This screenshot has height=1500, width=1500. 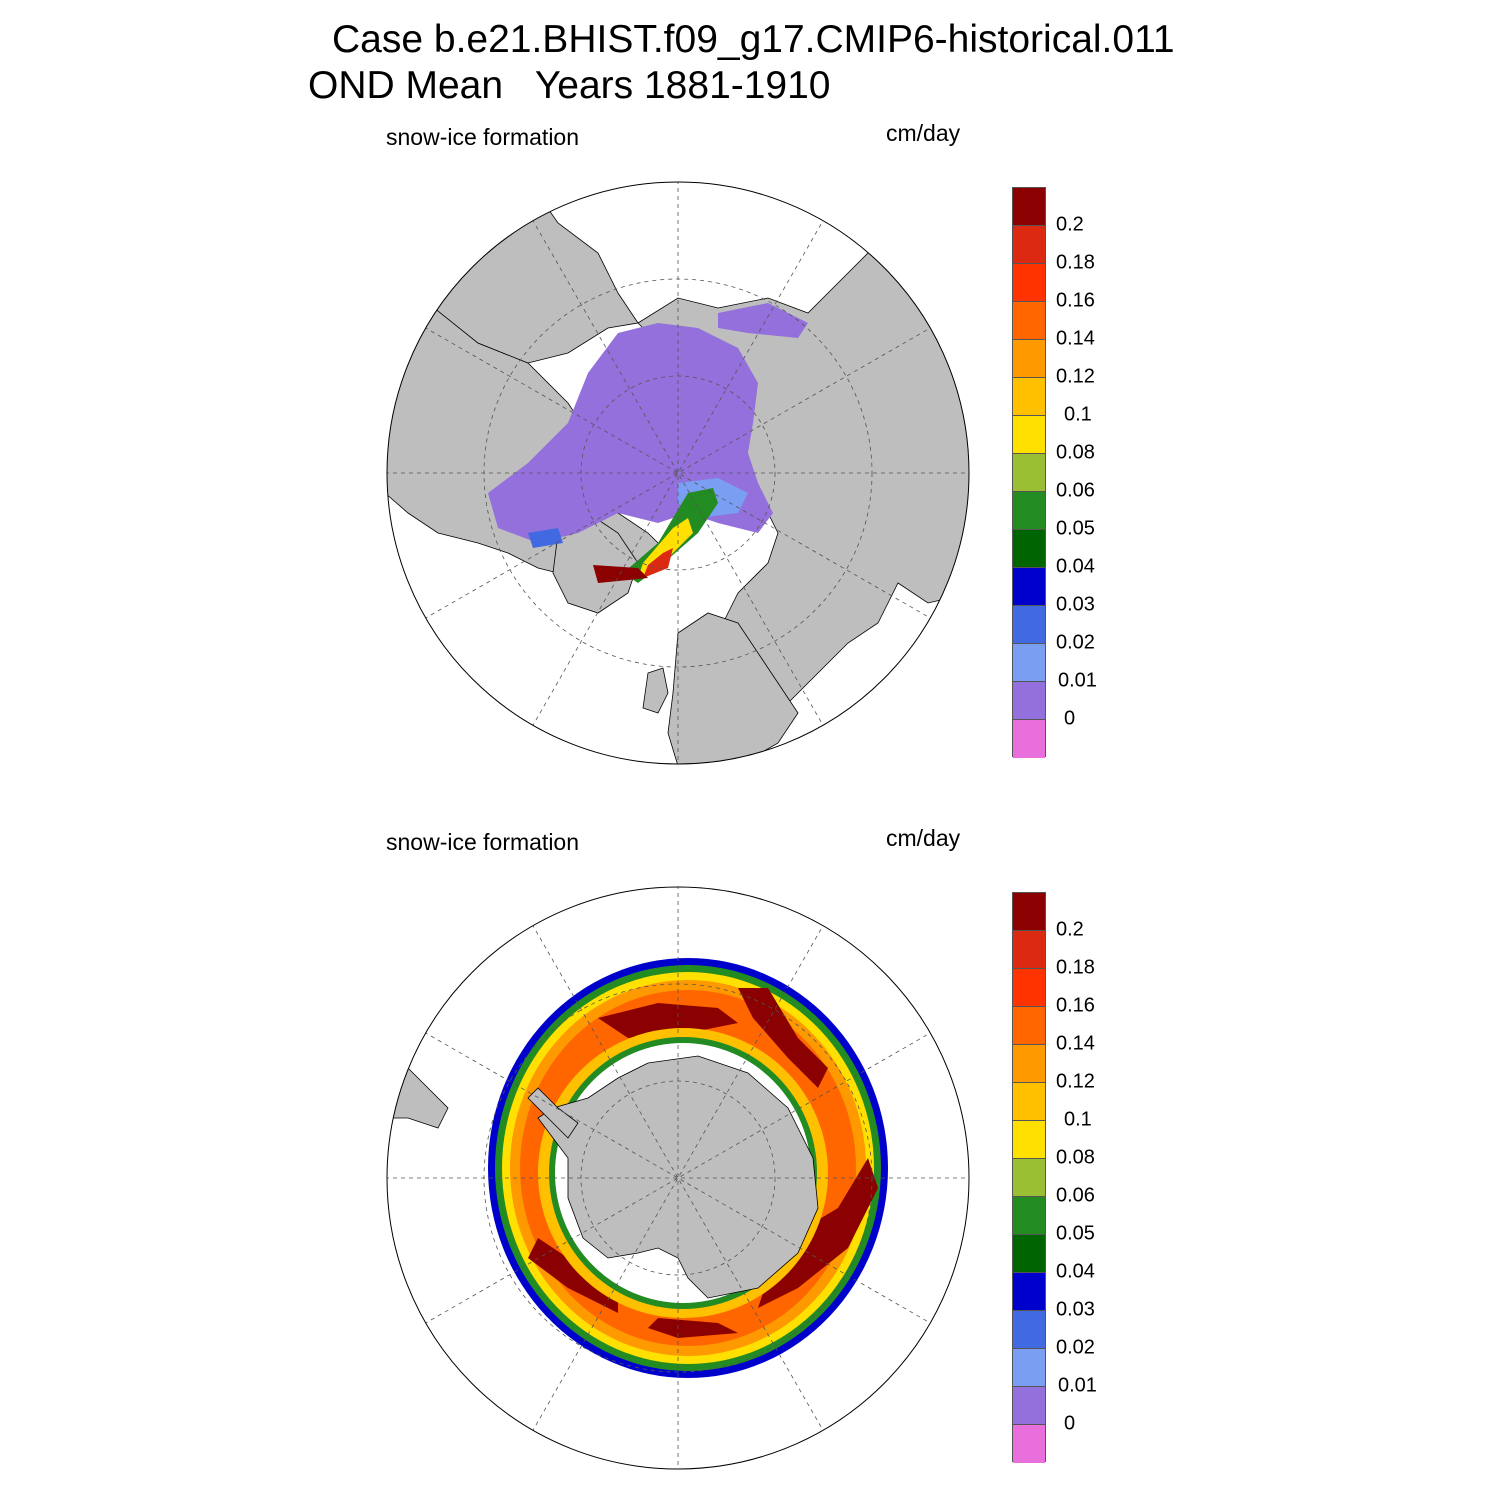 I want to click on south-maxima-east, so click(x=783, y=1038).